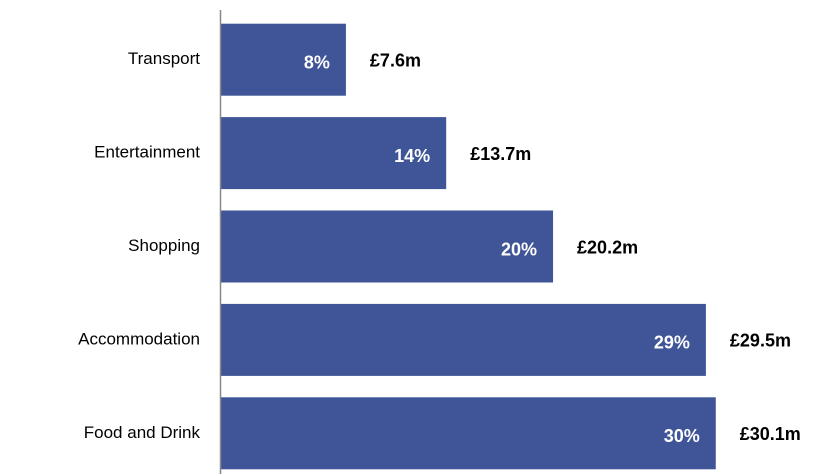 Image resolution: width=825 pixels, height=474 pixels. Describe the element at coordinates (164, 245) in the screenshot. I see `category-label: Shopping` at that location.